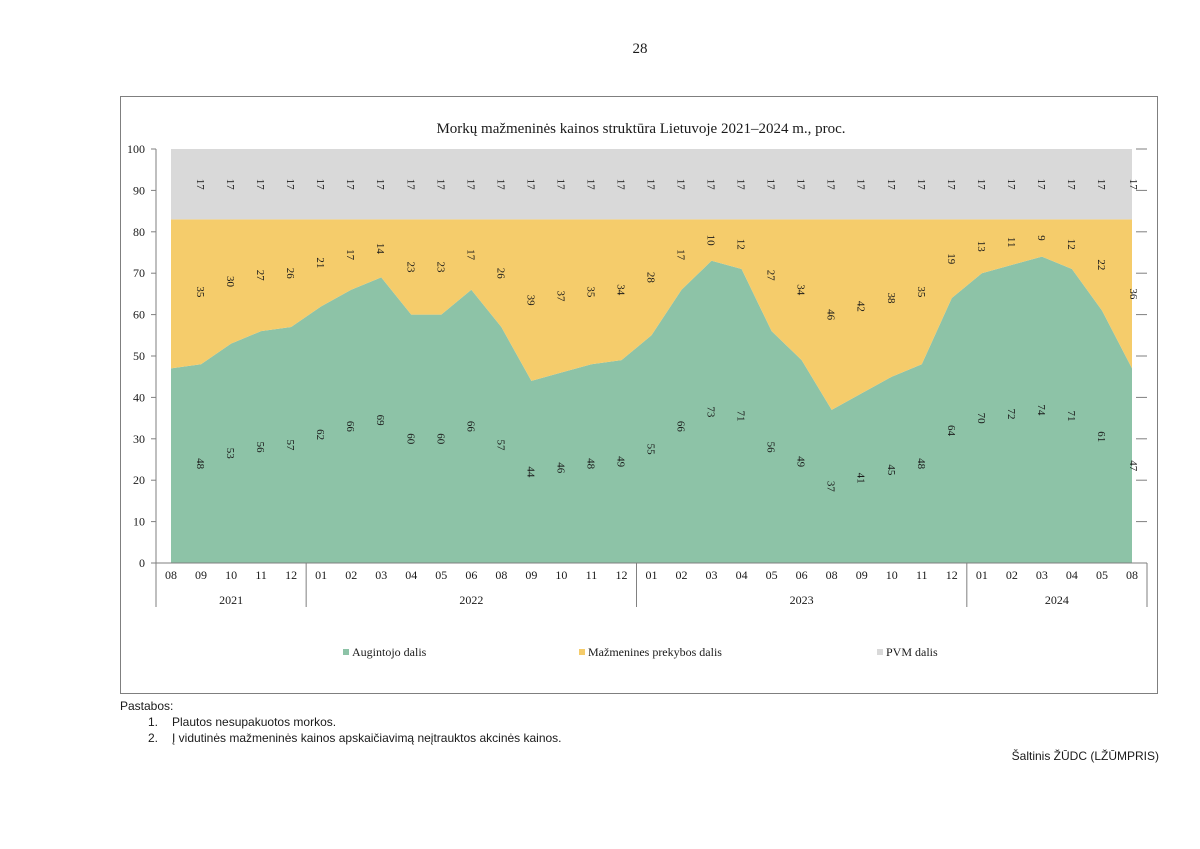  I want to click on y-tick-label: 90, so click(139, 190).